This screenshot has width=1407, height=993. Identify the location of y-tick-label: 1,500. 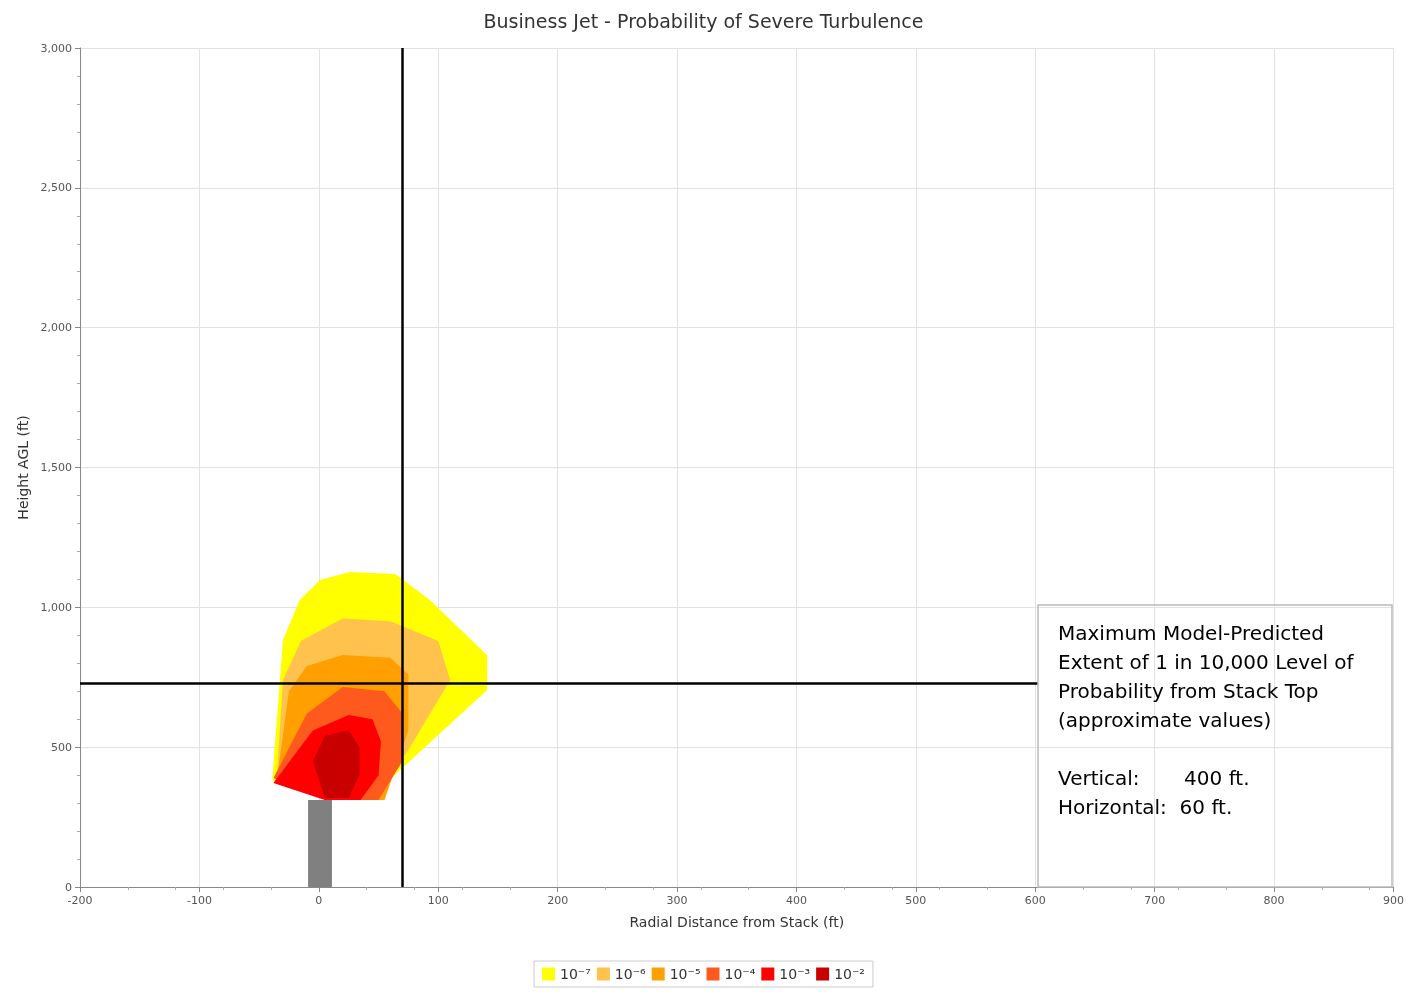
(56, 467).